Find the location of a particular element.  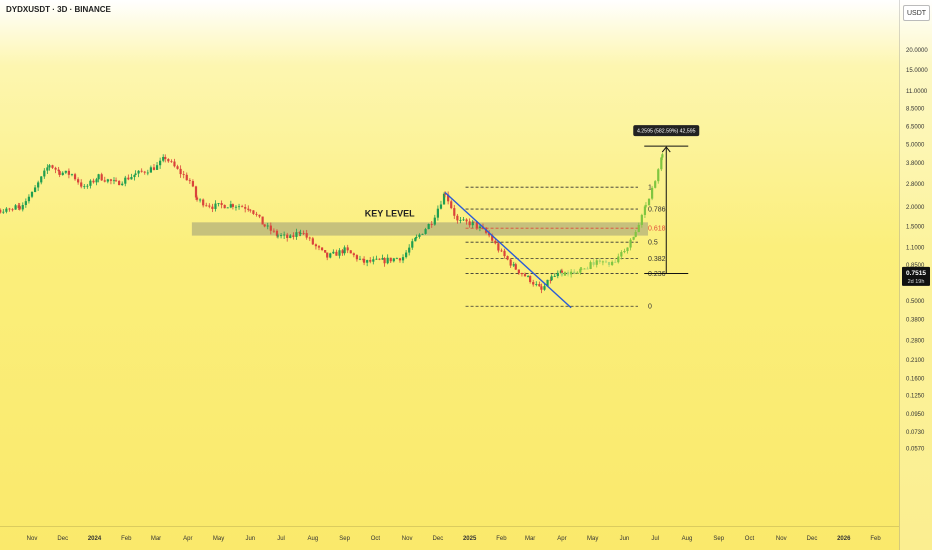

fib-label: 0.236 is located at coordinates (657, 274).